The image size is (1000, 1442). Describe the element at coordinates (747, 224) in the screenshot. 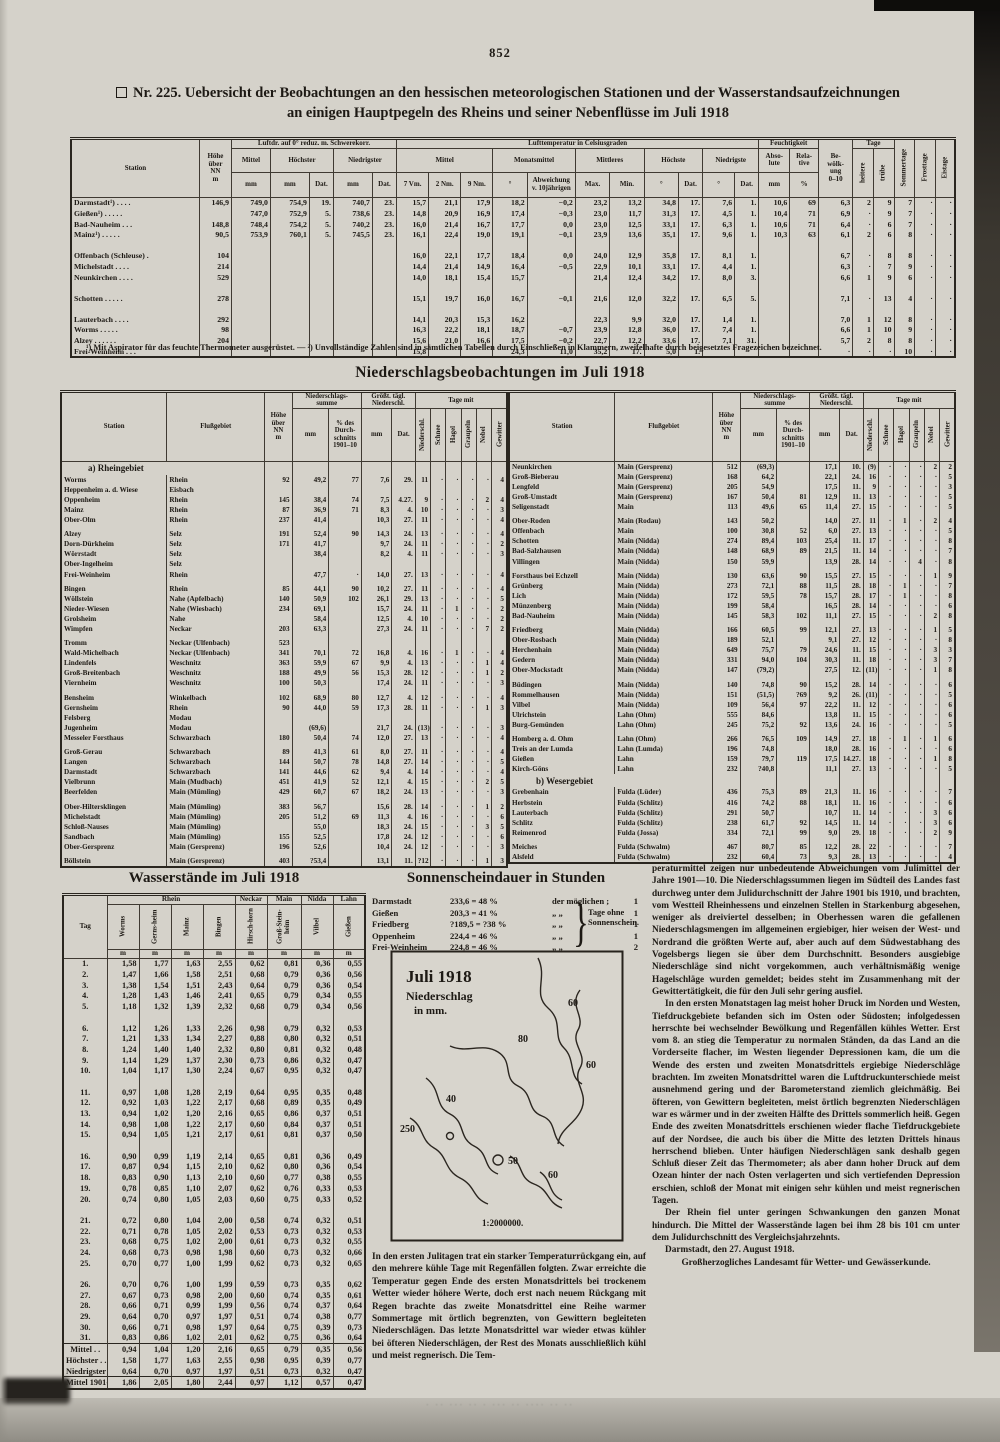

I see `cell: 1.` at that location.